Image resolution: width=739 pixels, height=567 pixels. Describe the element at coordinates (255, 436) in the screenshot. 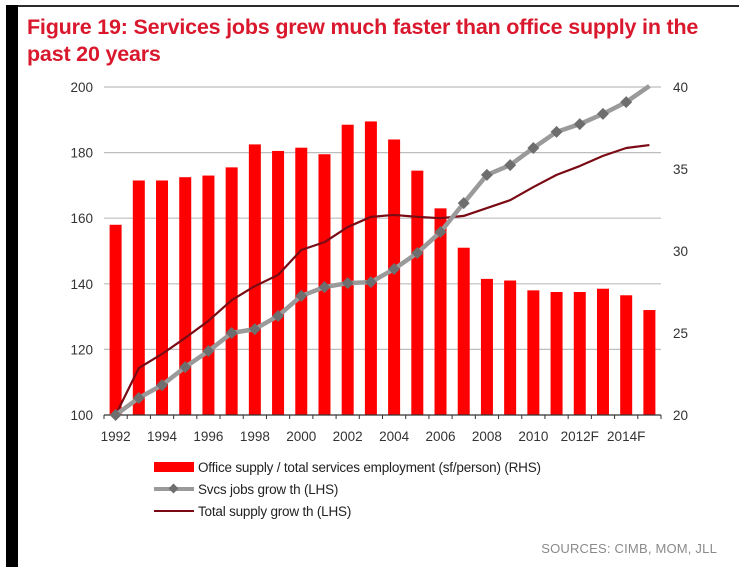

I see `x-tick-label: 1998` at that location.